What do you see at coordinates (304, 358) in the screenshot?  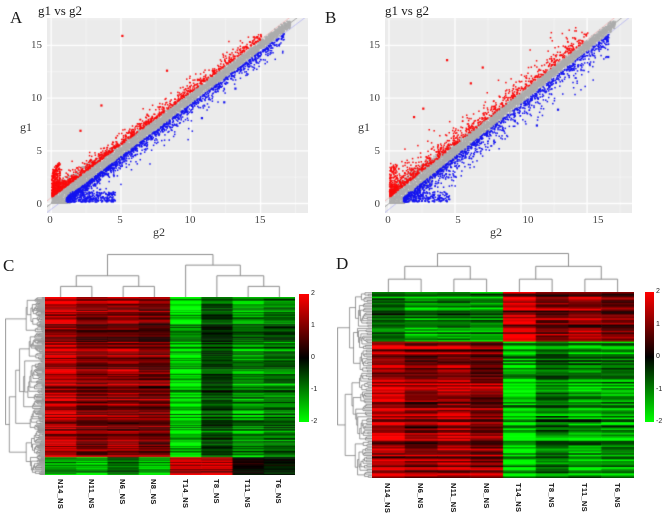 I see `panel-c-color-key` at bounding box center [304, 358].